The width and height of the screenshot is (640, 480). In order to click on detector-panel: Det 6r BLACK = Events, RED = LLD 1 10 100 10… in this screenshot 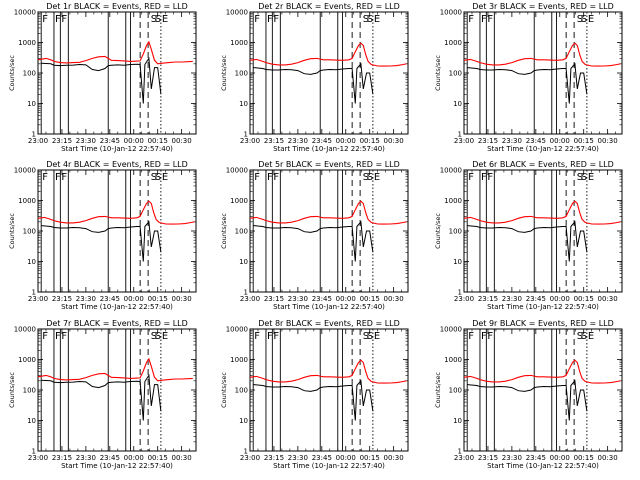, I will do `click(528, 235)`.